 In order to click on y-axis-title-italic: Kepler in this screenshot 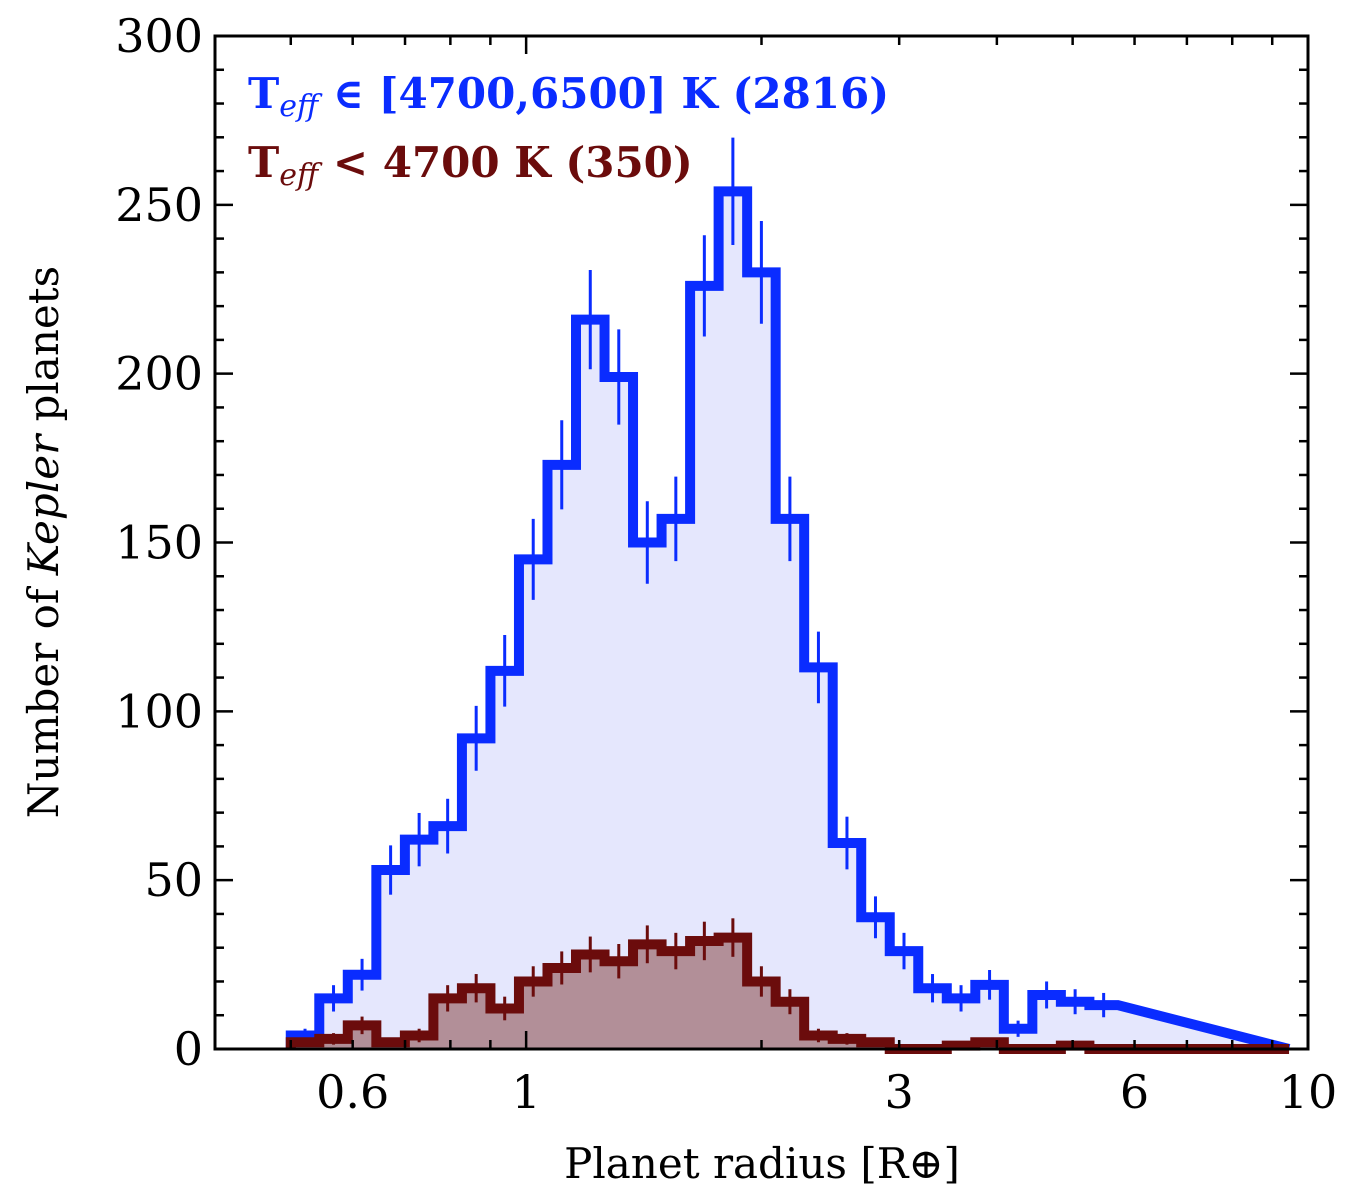, I will do `click(43, 504)`.